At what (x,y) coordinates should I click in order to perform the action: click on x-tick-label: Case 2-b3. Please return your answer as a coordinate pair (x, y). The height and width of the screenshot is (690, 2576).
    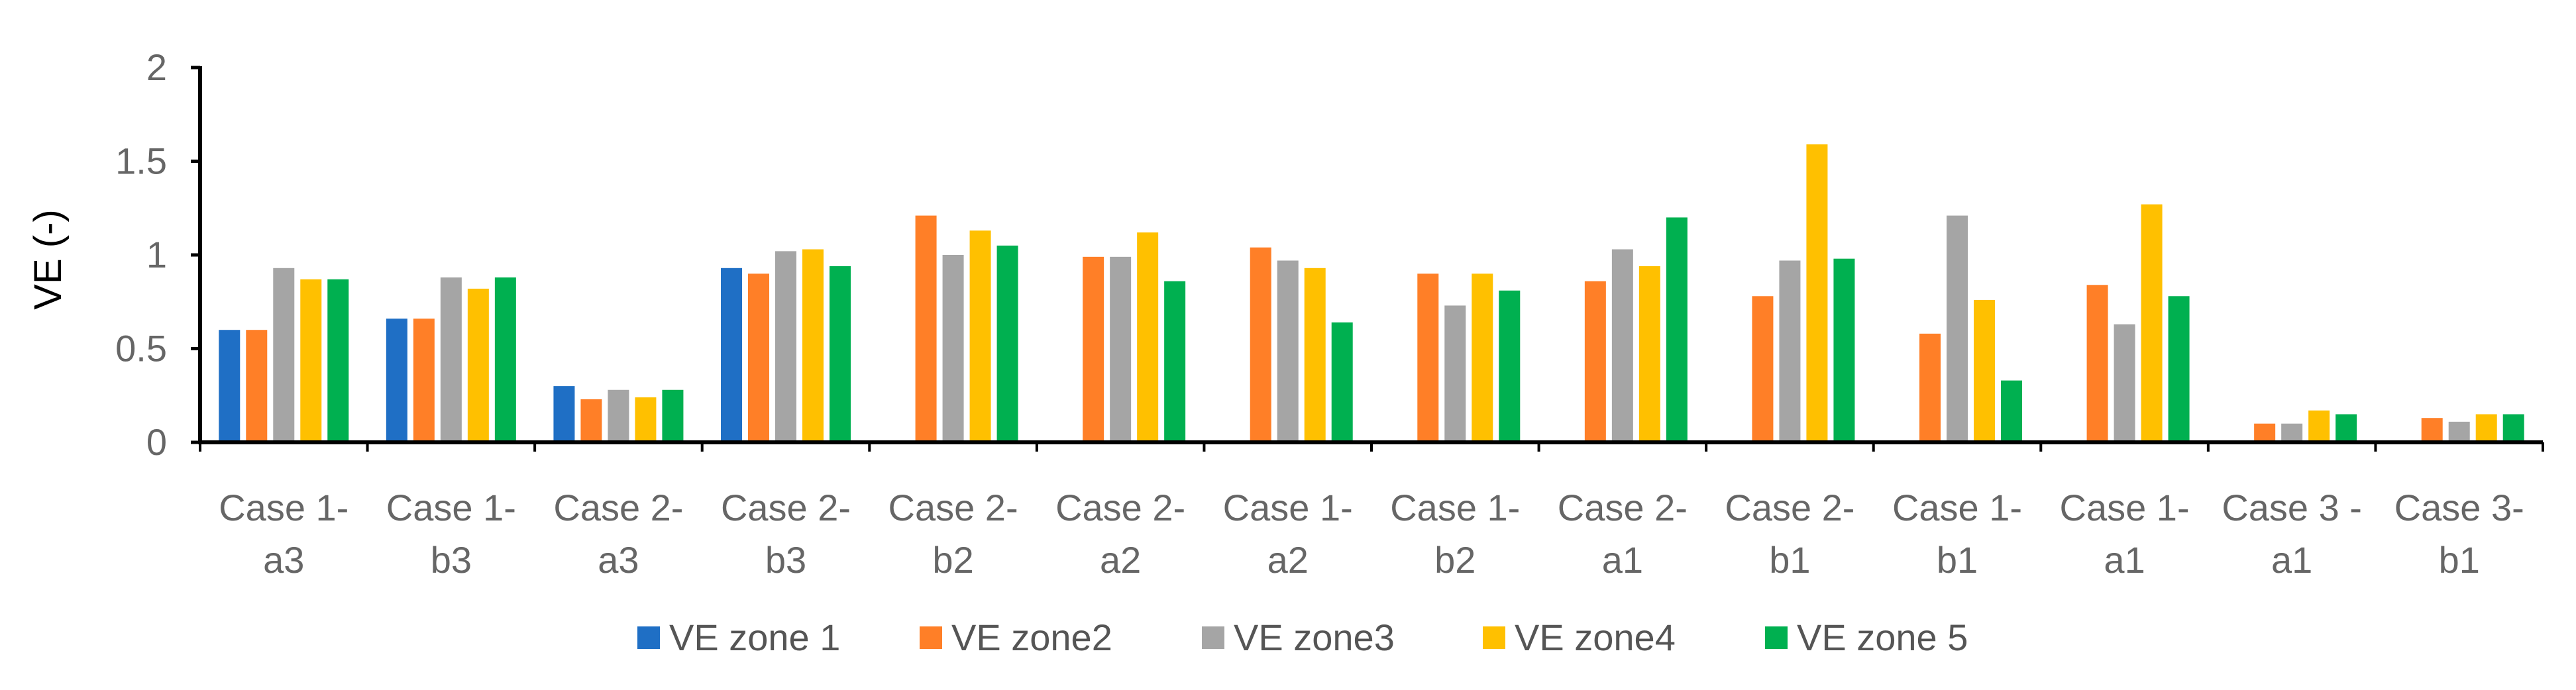
    Looking at the image, I should click on (786, 534).